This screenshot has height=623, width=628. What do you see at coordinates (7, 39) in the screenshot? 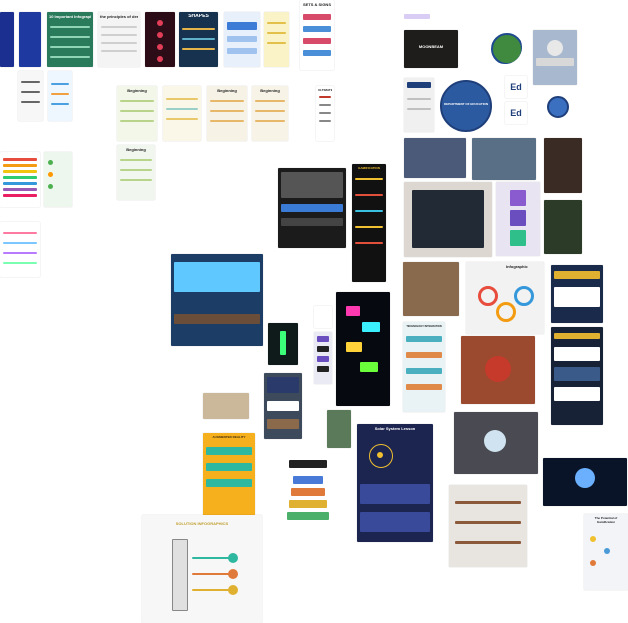
I see `card-blue-pattern-a` at bounding box center [7, 39].